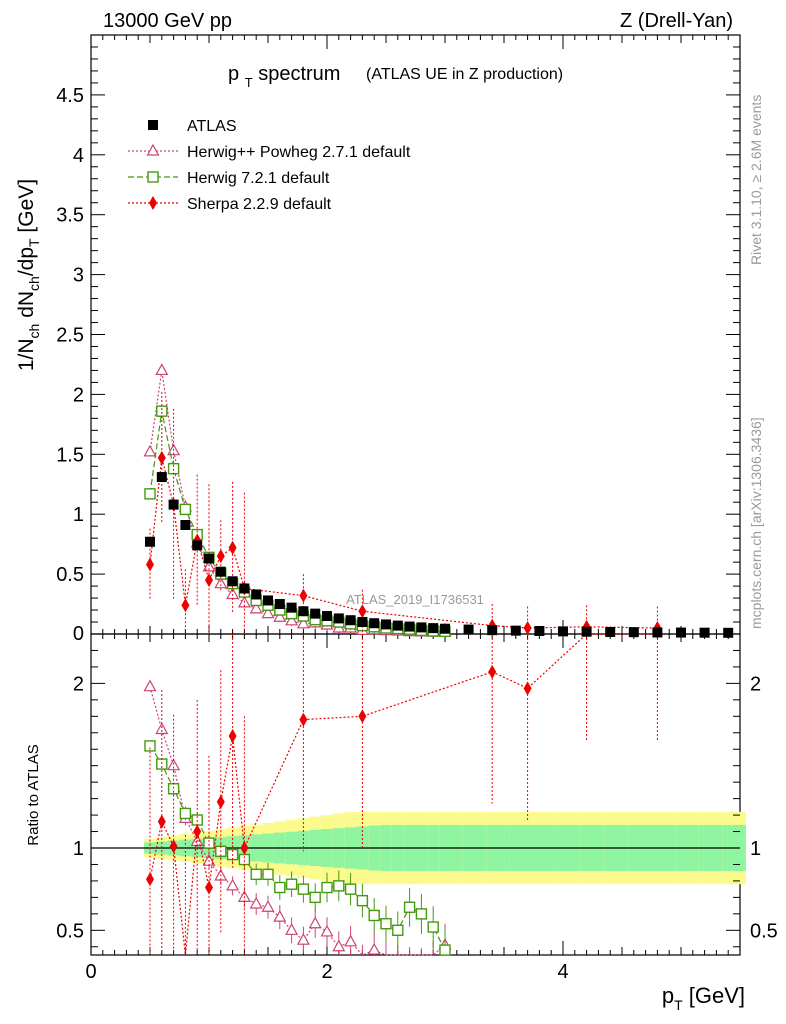 The width and height of the screenshot is (786, 1024). I want to click on title-sub: T, so click(249, 82).